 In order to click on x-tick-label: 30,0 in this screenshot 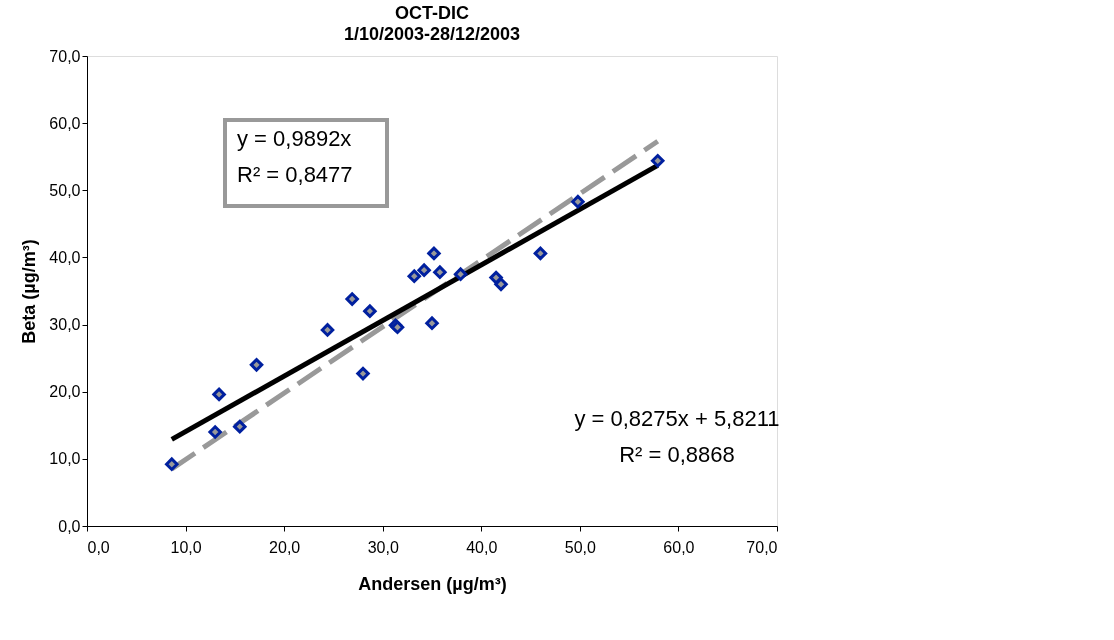, I will do `click(383, 547)`.